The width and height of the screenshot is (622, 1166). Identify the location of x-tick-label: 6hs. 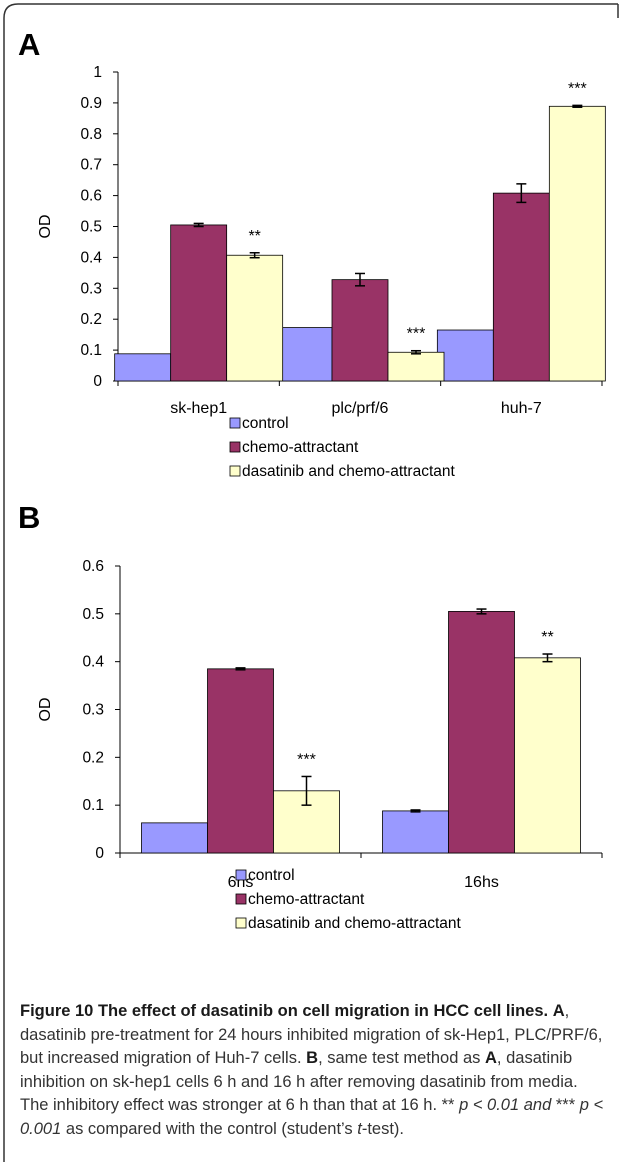
(241, 882).